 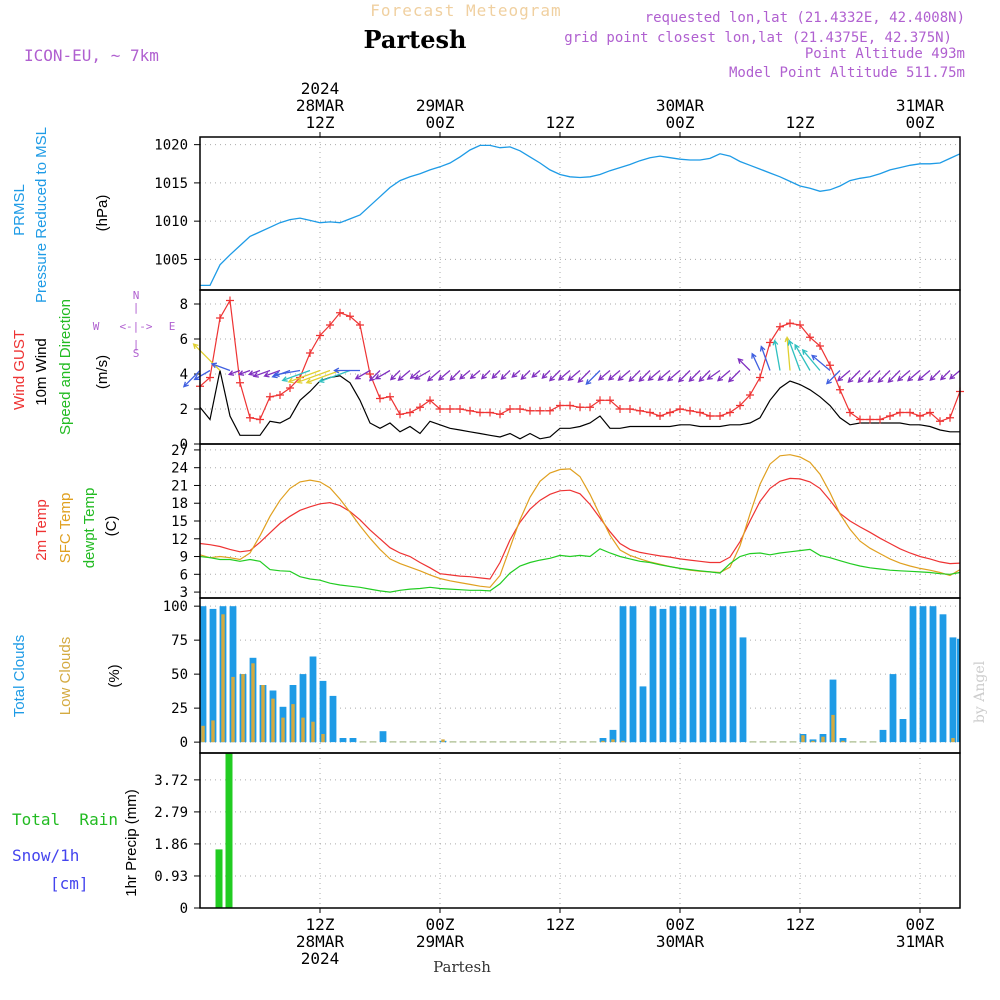 I want to click on time-label-bottom: 2024, so click(x=320, y=958).